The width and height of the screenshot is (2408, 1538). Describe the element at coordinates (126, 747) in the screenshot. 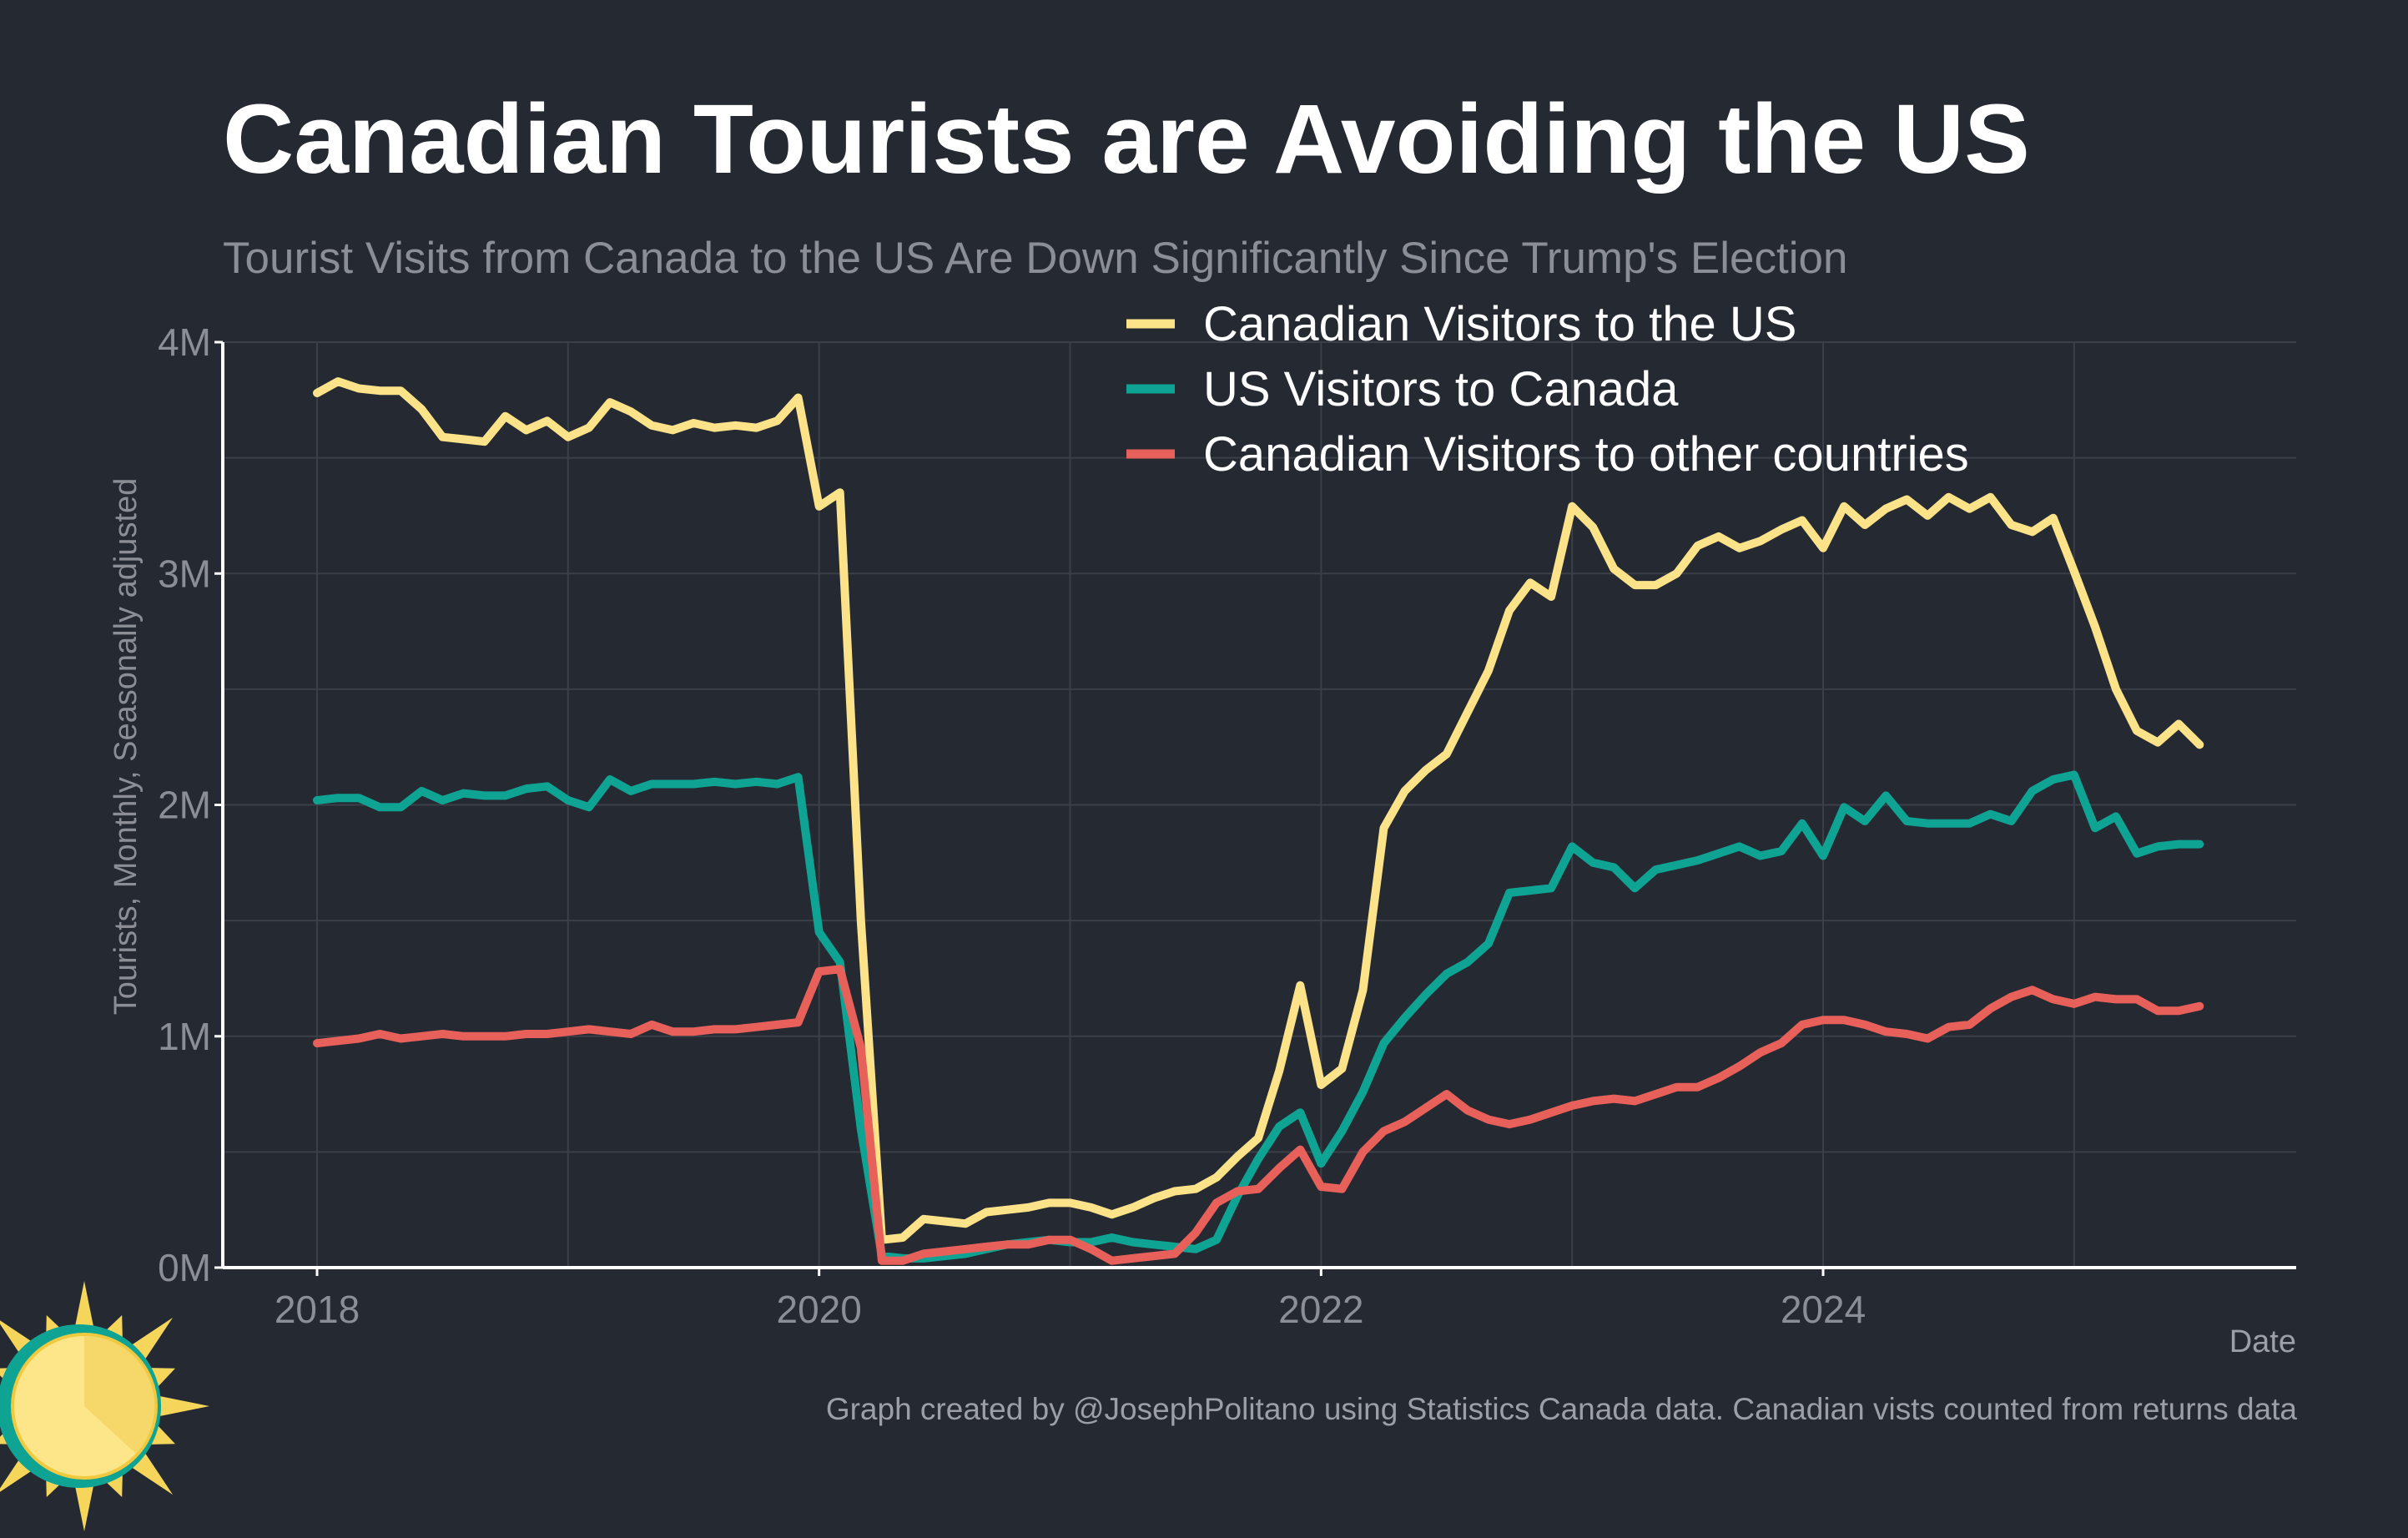

I see `y-axis-label: Tourists, Monthly, Seasonally adjusted` at that location.